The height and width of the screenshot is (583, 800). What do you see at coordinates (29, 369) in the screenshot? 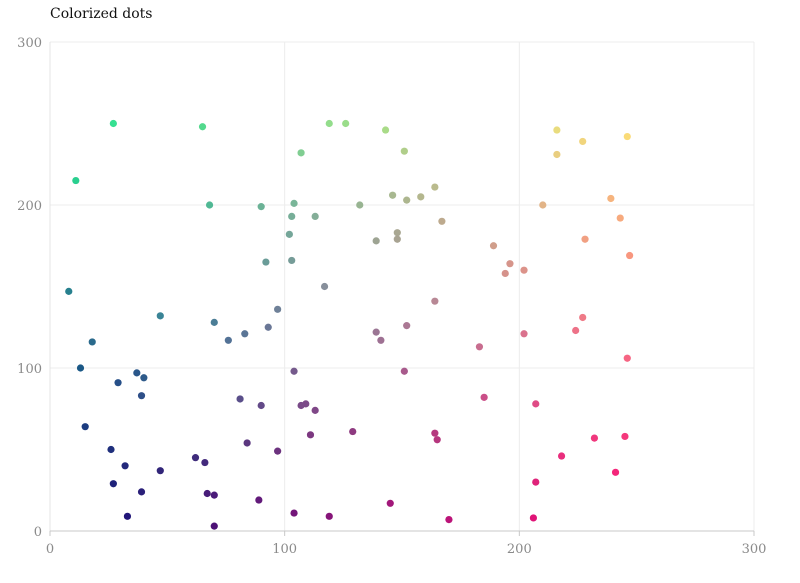
I see `y-tick-label: 100` at bounding box center [29, 369].